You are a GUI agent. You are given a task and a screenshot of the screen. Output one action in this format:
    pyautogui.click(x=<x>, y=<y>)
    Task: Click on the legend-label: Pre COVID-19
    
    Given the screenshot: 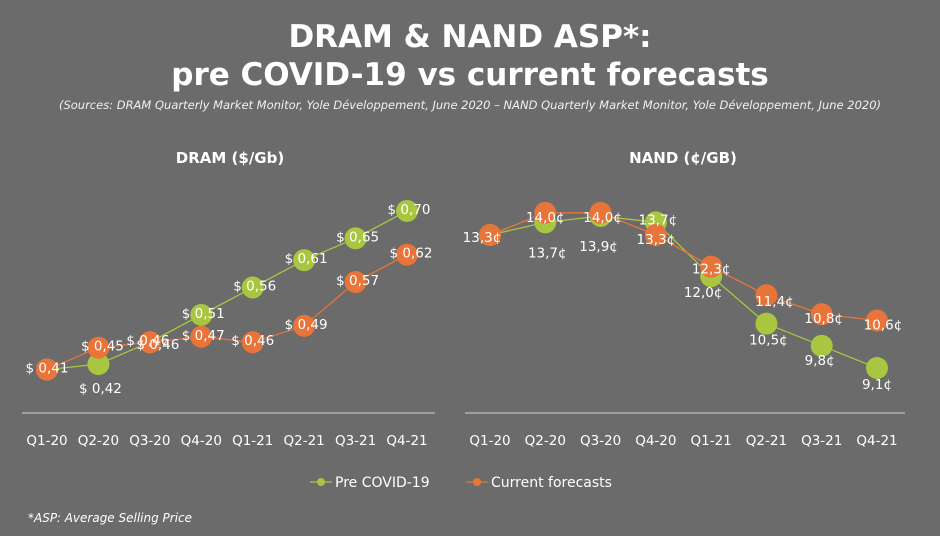 What is the action you would take?
    pyautogui.click(x=382, y=483)
    